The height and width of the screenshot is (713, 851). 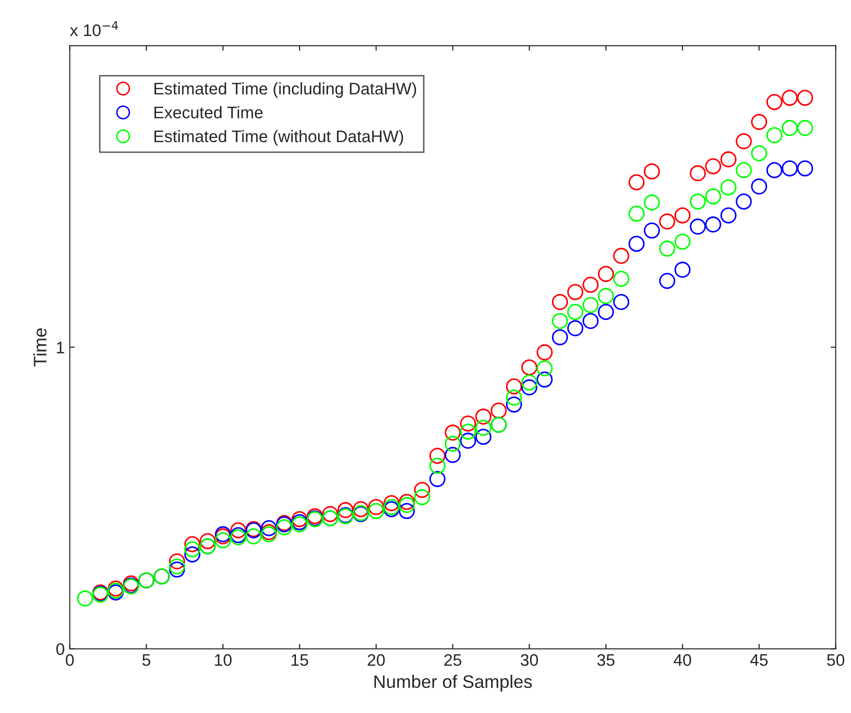 I want to click on x-tick-label: 35, so click(x=605, y=660).